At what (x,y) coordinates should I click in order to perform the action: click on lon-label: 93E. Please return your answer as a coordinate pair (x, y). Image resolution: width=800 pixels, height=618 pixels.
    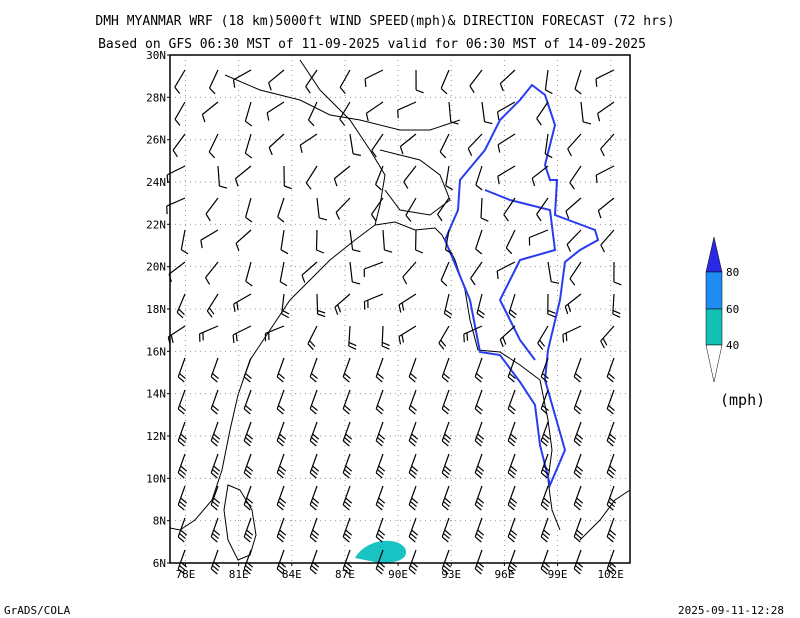
    Looking at the image, I should click on (451, 574).